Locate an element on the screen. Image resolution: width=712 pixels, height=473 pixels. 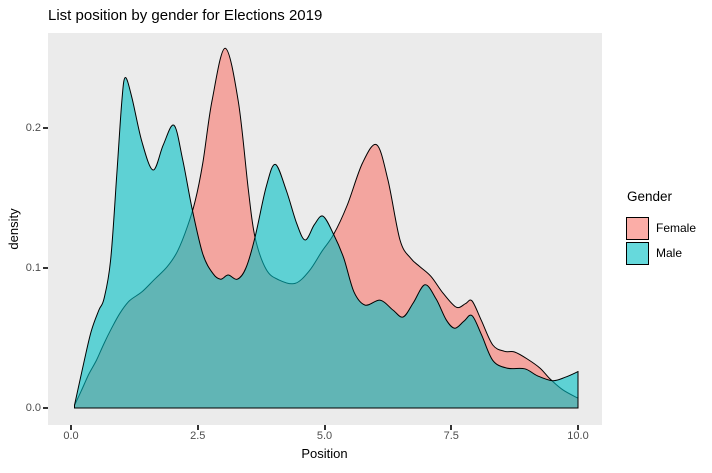
y-tick-label: 0.1 is located at coordinates (33, 268).